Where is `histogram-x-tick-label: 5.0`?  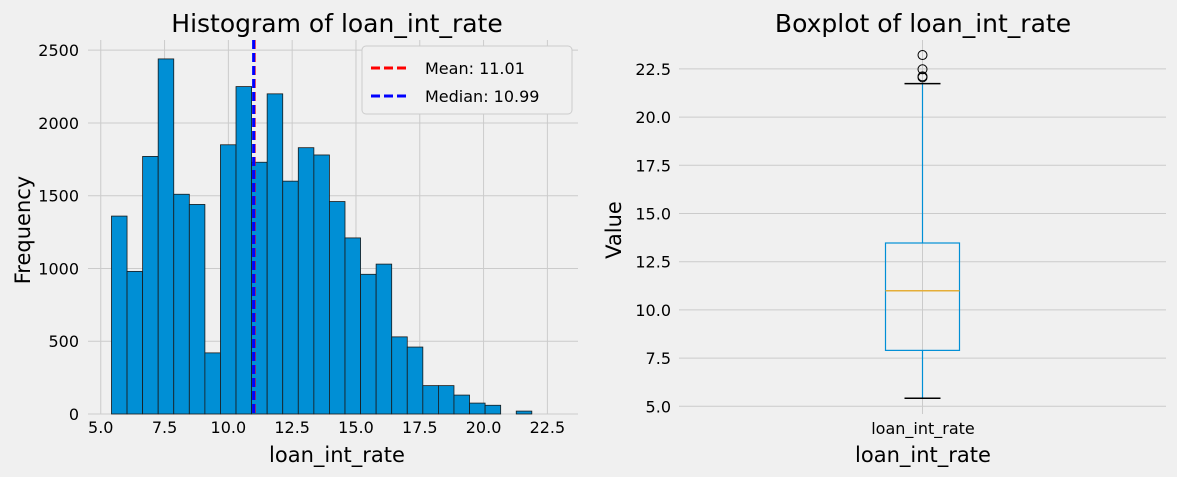 histogram-x-tick-label: 5.0 is located at coordinates (100, 427).